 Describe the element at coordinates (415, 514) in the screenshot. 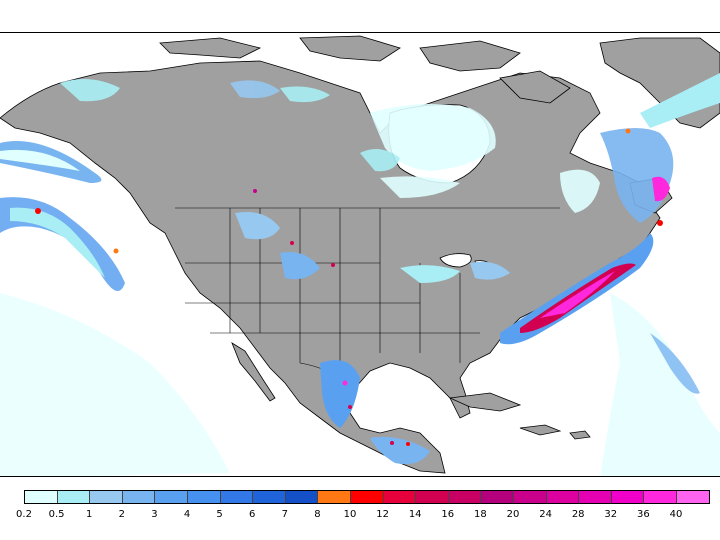

I see `legend-tick-label: 14` at that location.